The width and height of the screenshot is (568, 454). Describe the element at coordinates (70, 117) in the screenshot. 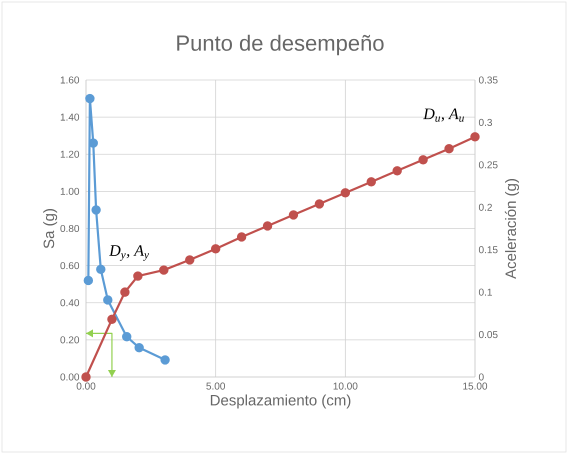

I see `y-tick-label: 1.40` at that location.